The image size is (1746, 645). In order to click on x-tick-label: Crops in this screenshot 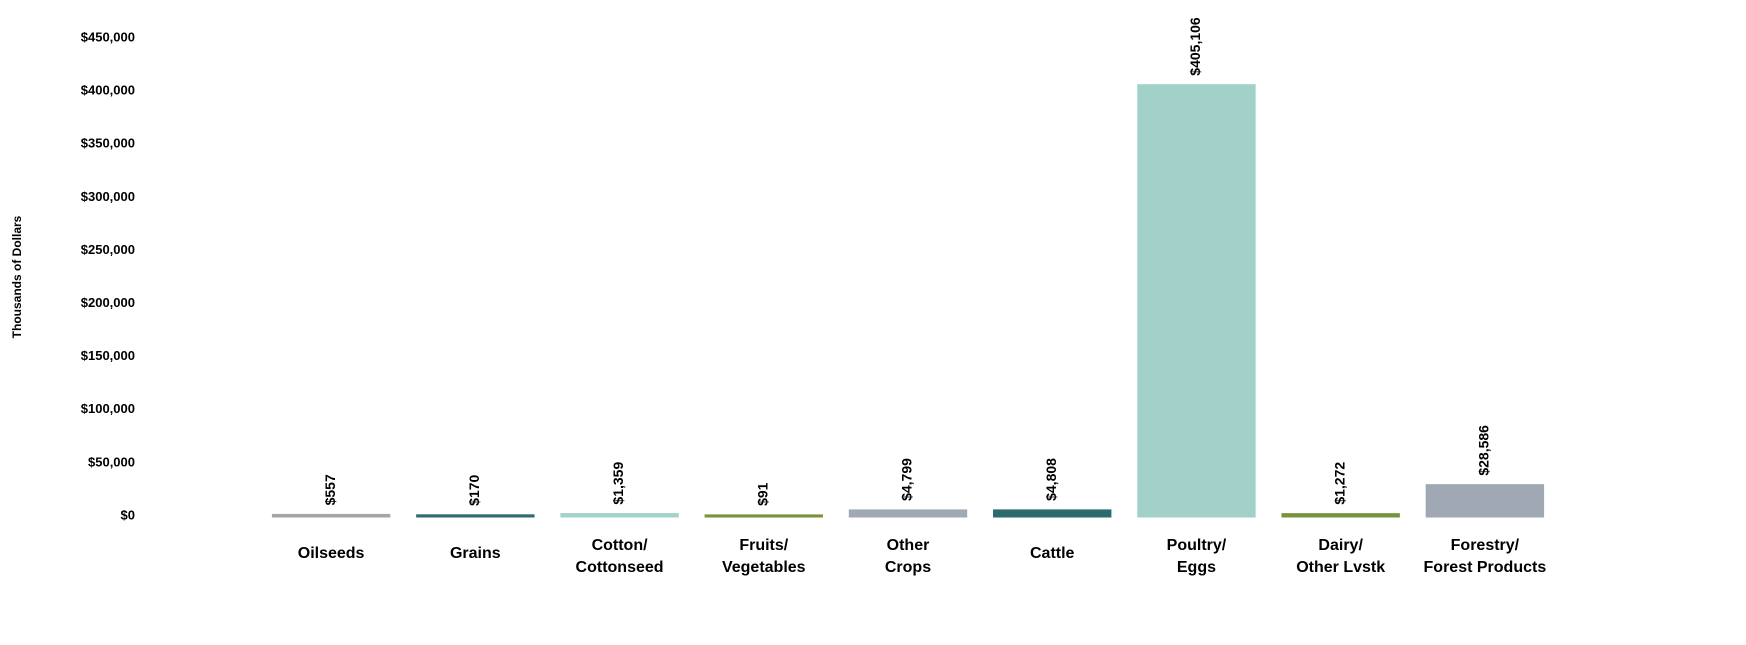, I will do `click(908, 567)`.